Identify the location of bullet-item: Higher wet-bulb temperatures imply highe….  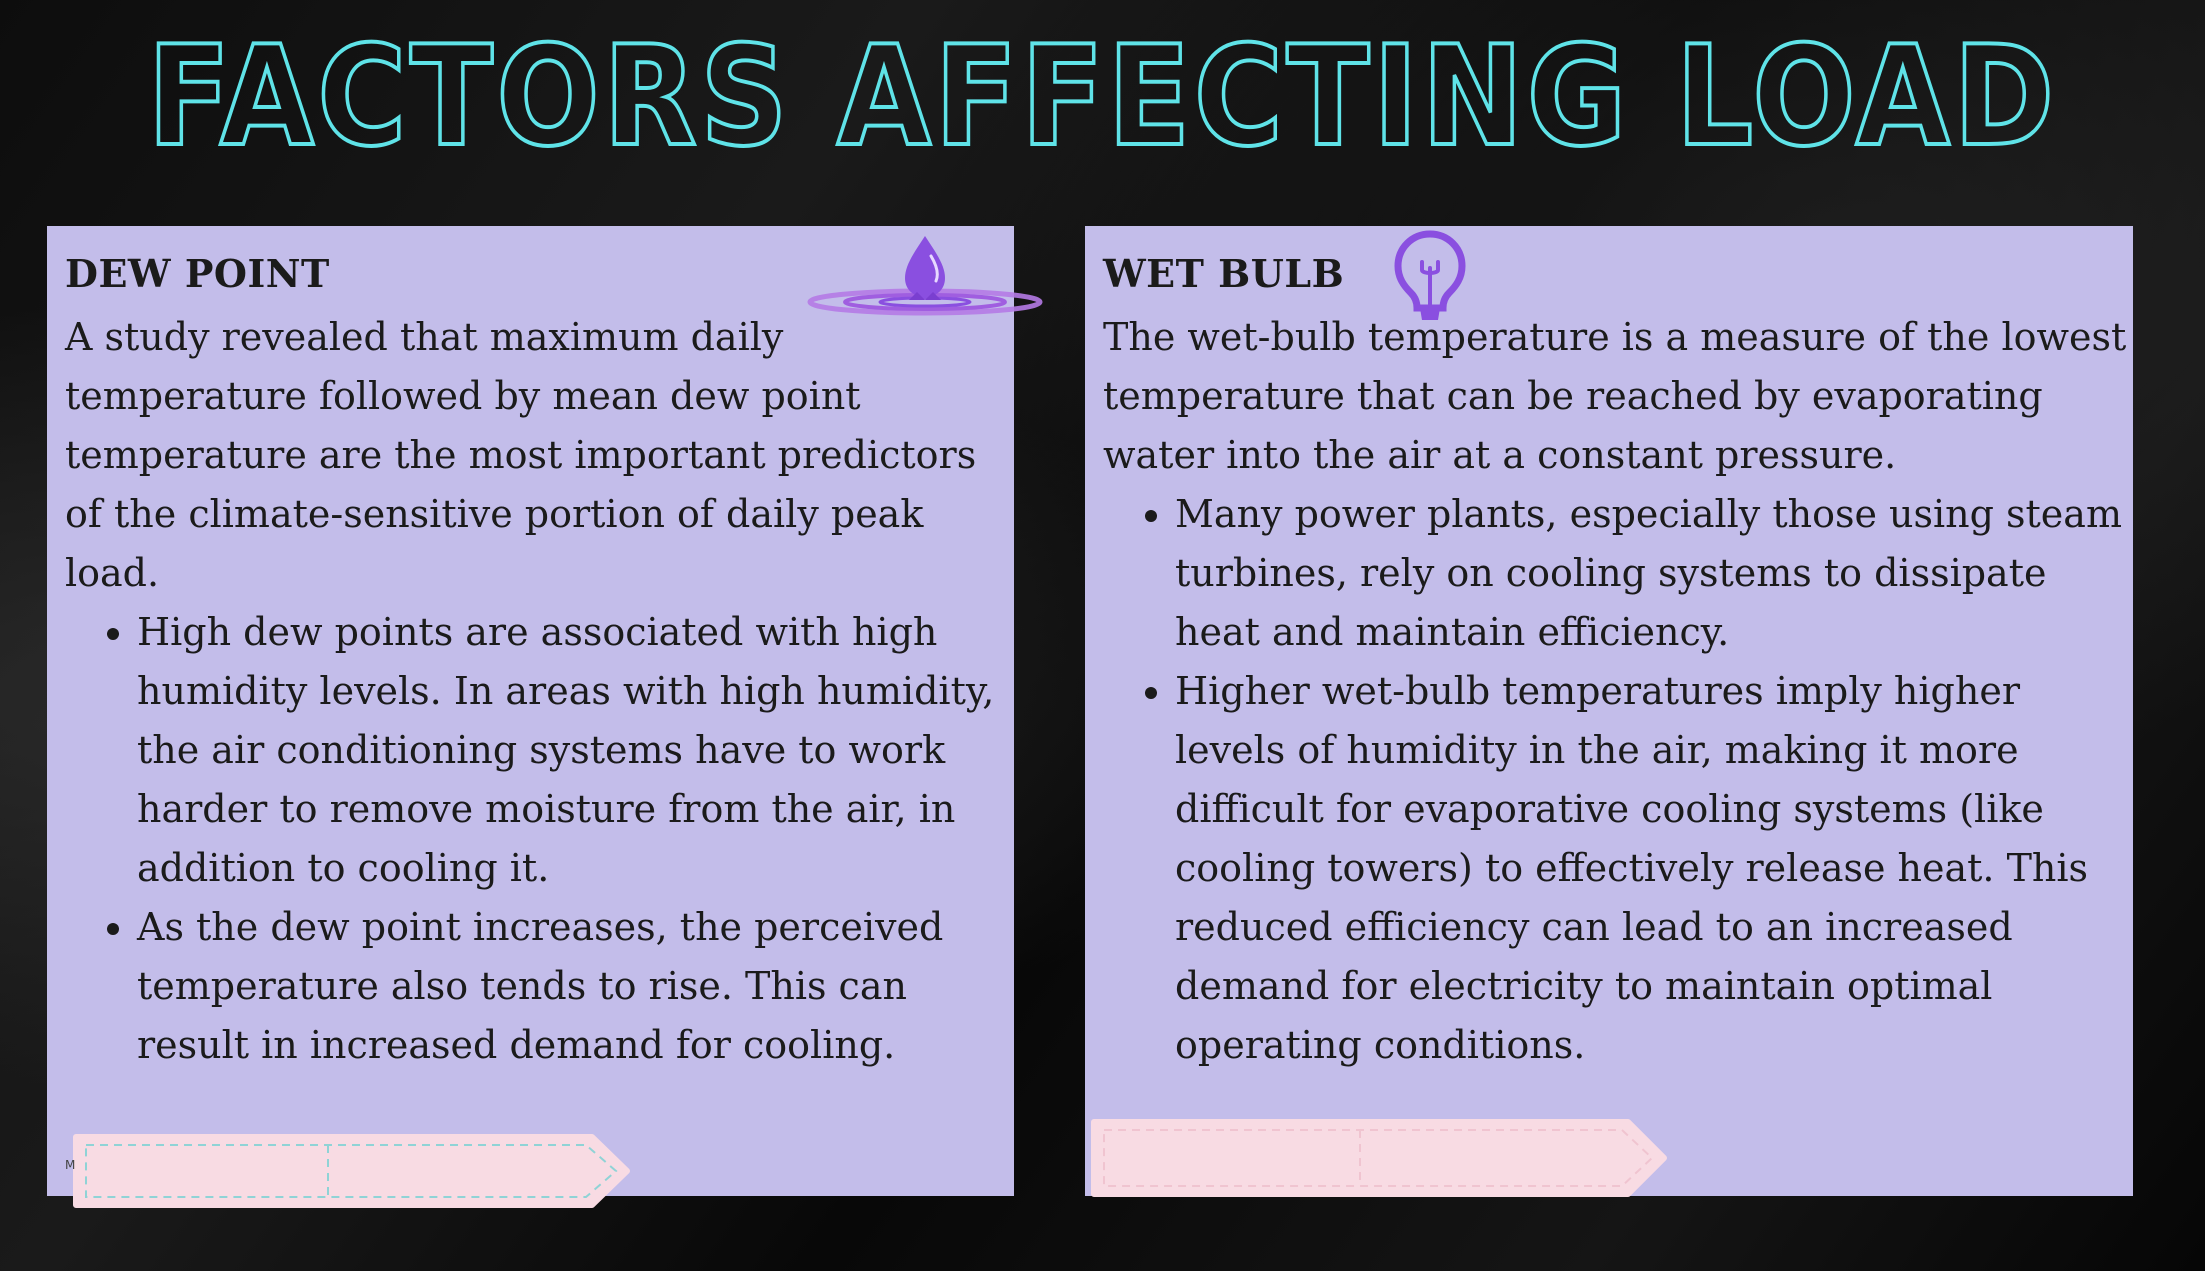
(1651, 868).